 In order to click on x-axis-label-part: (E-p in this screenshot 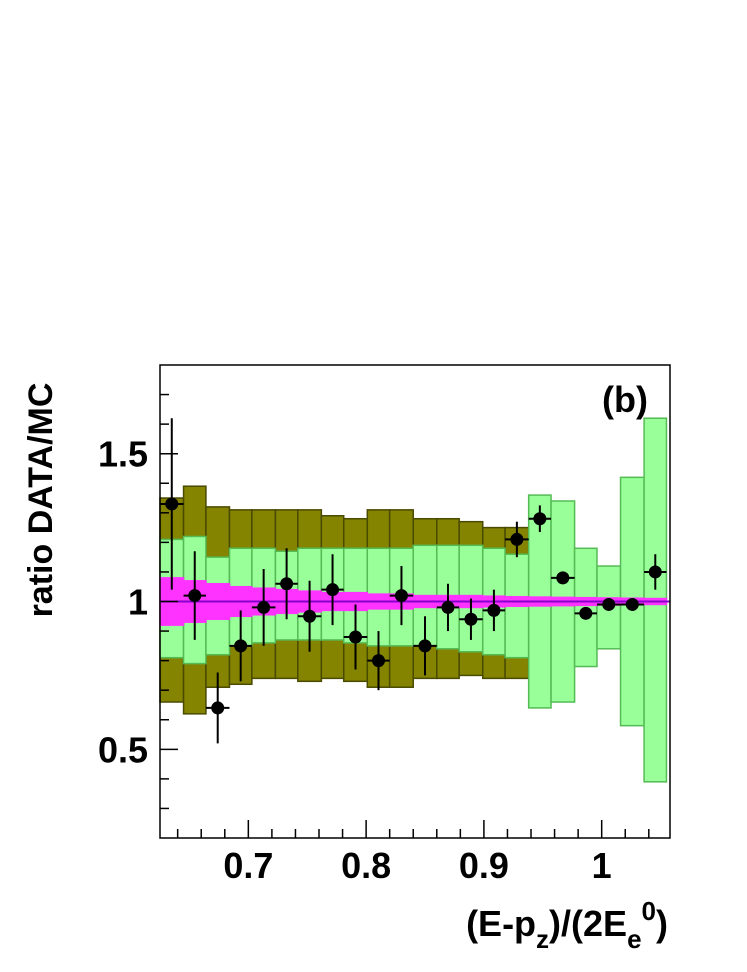, I will do `click(501, 923)`.